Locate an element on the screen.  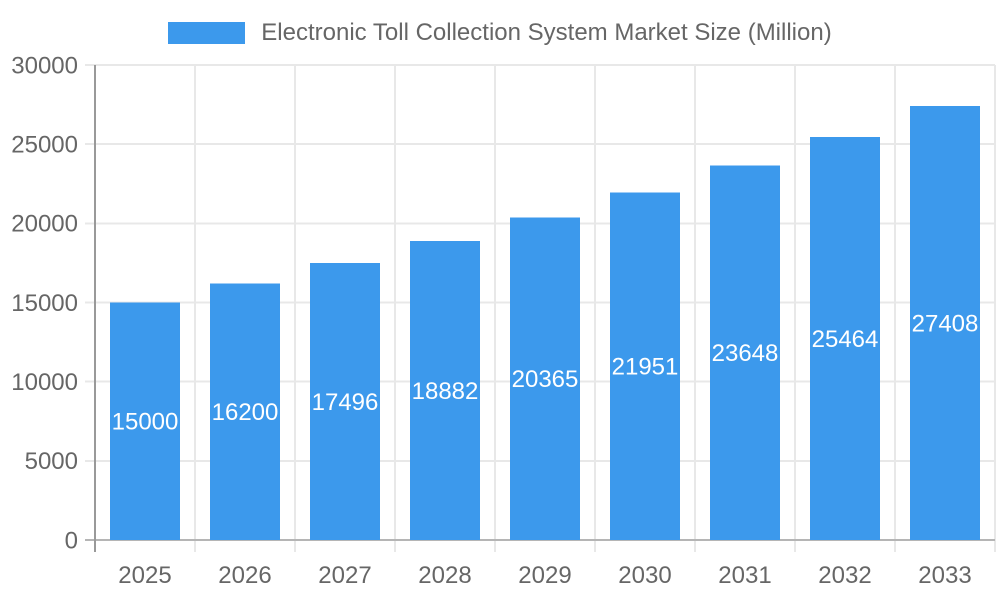
bar-value-label: 20365 is located at coordinates (545, 379).